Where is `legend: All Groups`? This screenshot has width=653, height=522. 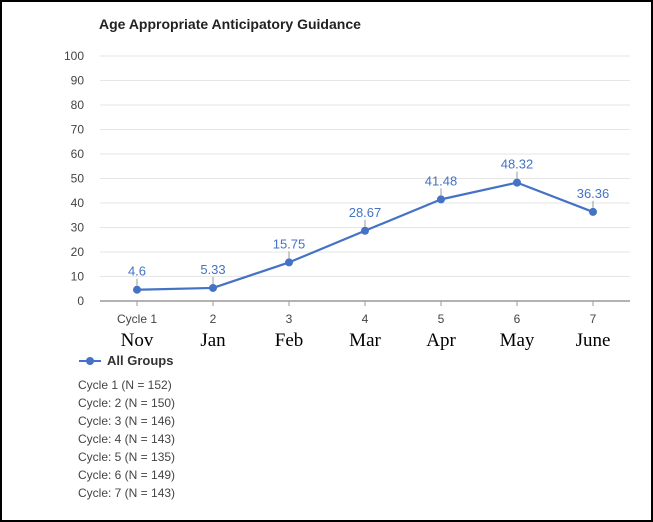
legend: All Groups is located at coordinates (126, 360).